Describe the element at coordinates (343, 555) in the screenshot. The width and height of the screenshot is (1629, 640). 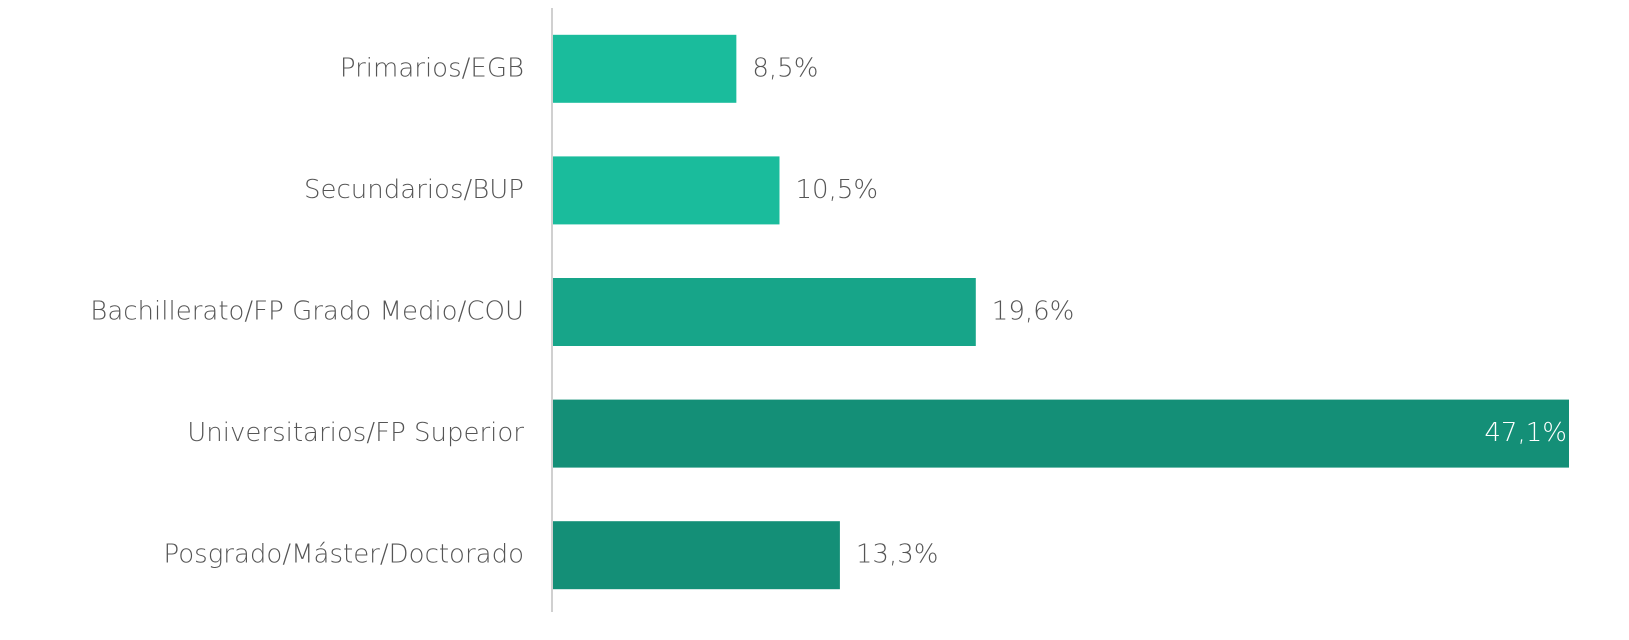
I see `category-label: Posgrado/Máster/Doctorado` at that location.